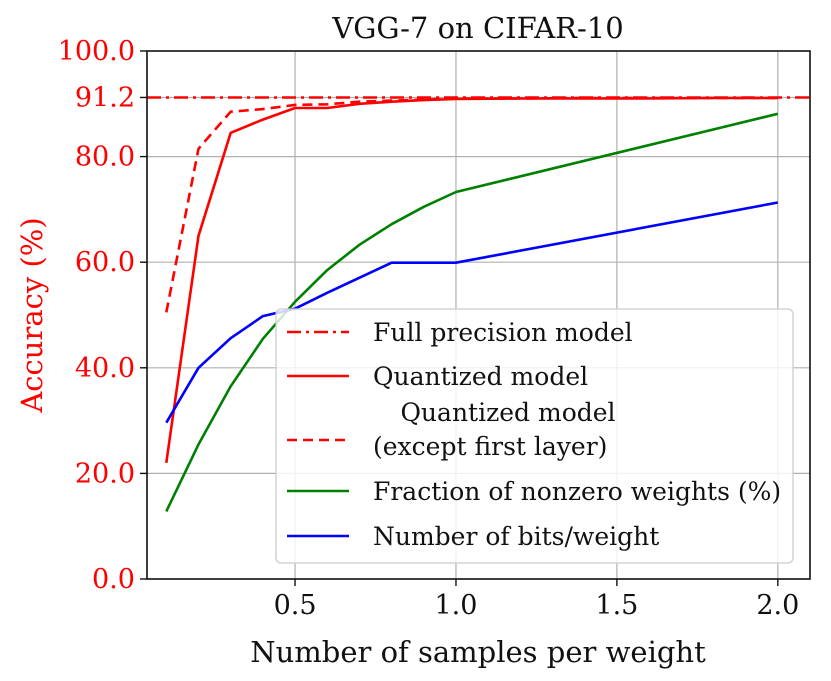 Image resolution: width=831 pixels, height=681 pixels. I want to click on legend-label: Fraction of nonzero weights (%), so click(577, 491).